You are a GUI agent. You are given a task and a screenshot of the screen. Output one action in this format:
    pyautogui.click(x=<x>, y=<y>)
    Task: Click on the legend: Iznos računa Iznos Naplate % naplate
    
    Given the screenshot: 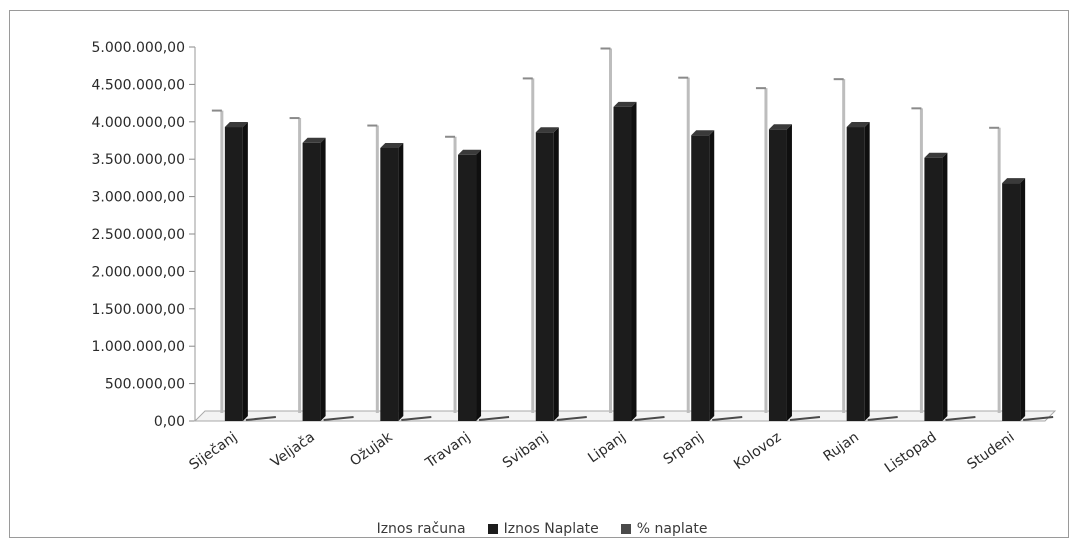 What is the action you would take?
    pyautogui.click(x=539, y=529)
    